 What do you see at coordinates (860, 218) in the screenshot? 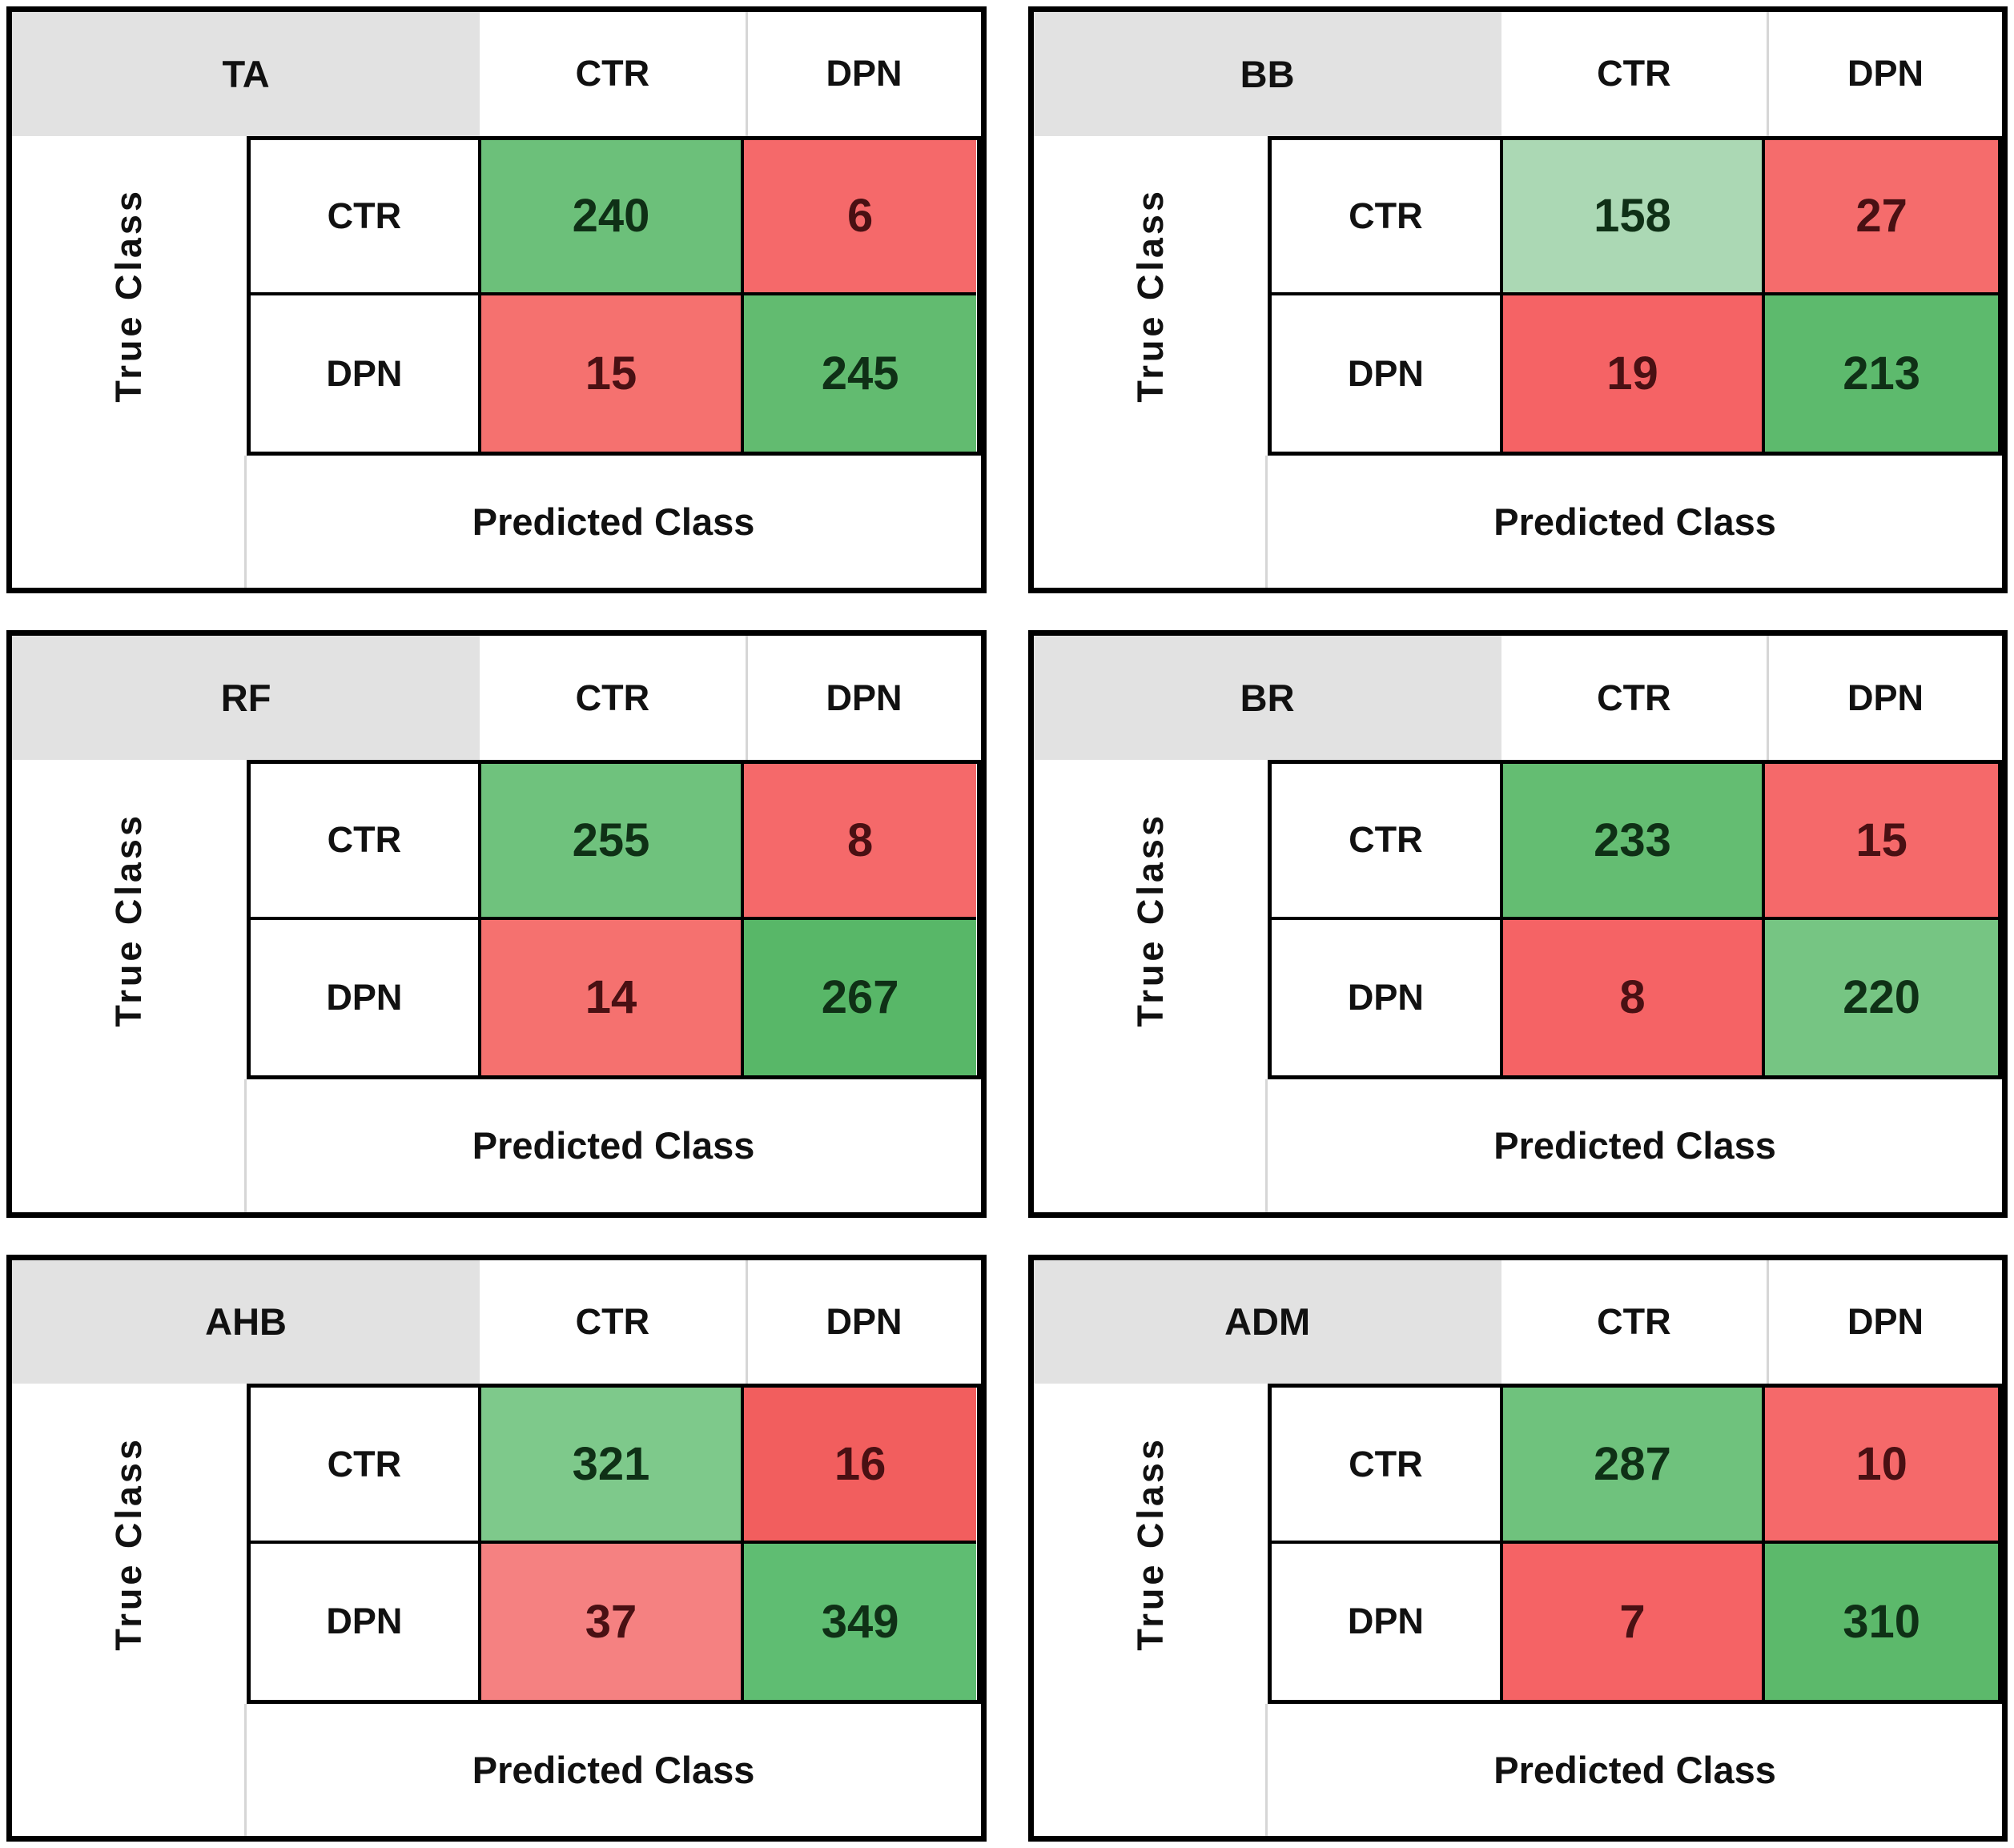
I see `cell-true-ctr-pred-dpn: 6` at bounding box center [860, 218].